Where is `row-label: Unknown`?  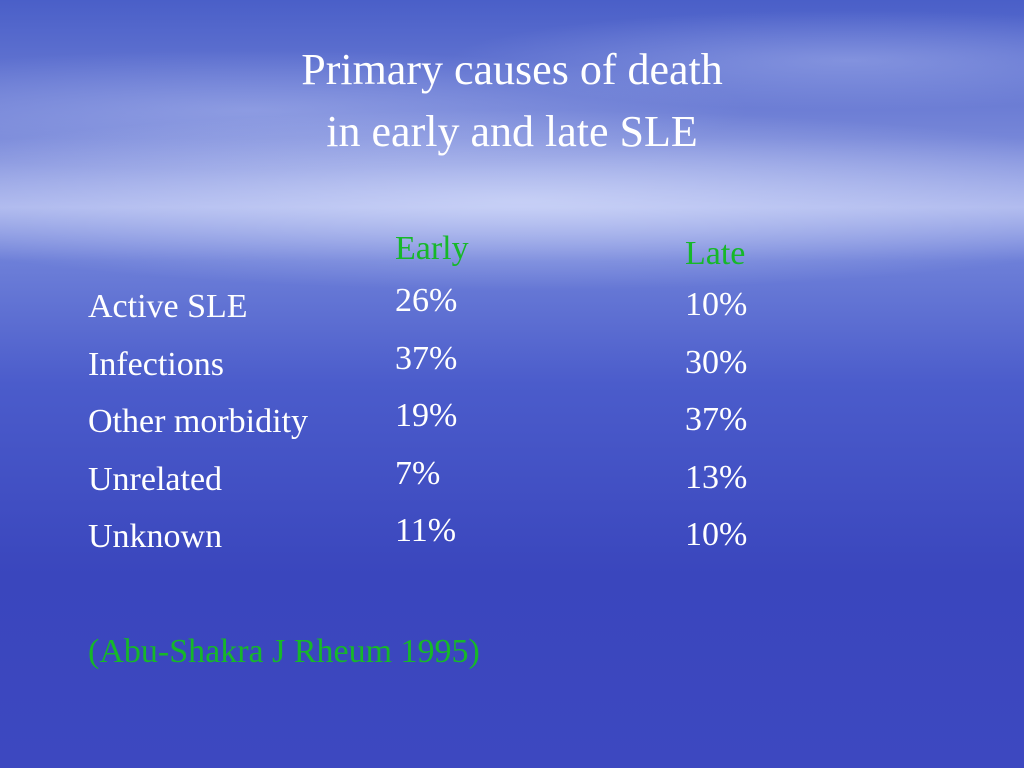
row-label: Unknown is located at coordinates (155, 536).